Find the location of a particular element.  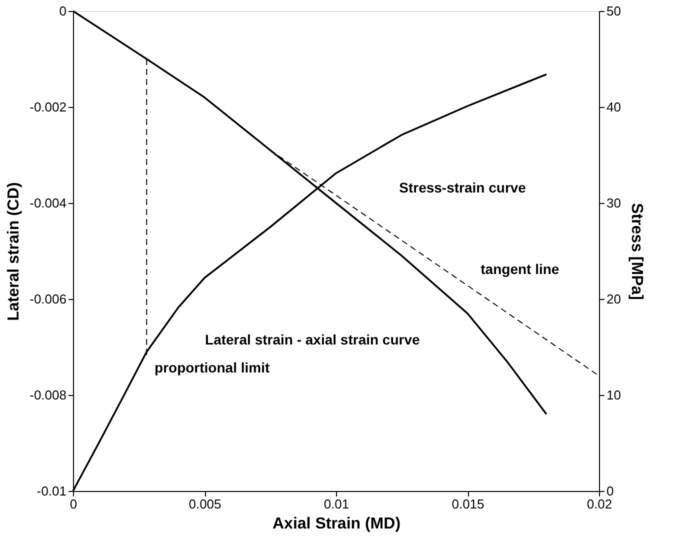

annotation: tangent line is located at coordinates (520, 269).